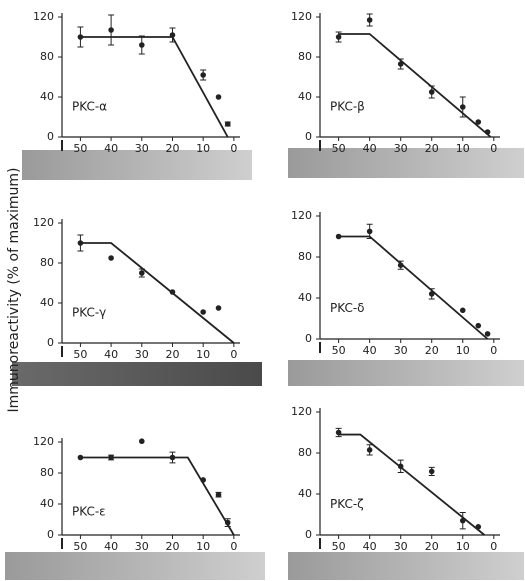 This screenshot has height=581, width=525. I want to click on panel-title: PKC-δ, so click(347, 308).